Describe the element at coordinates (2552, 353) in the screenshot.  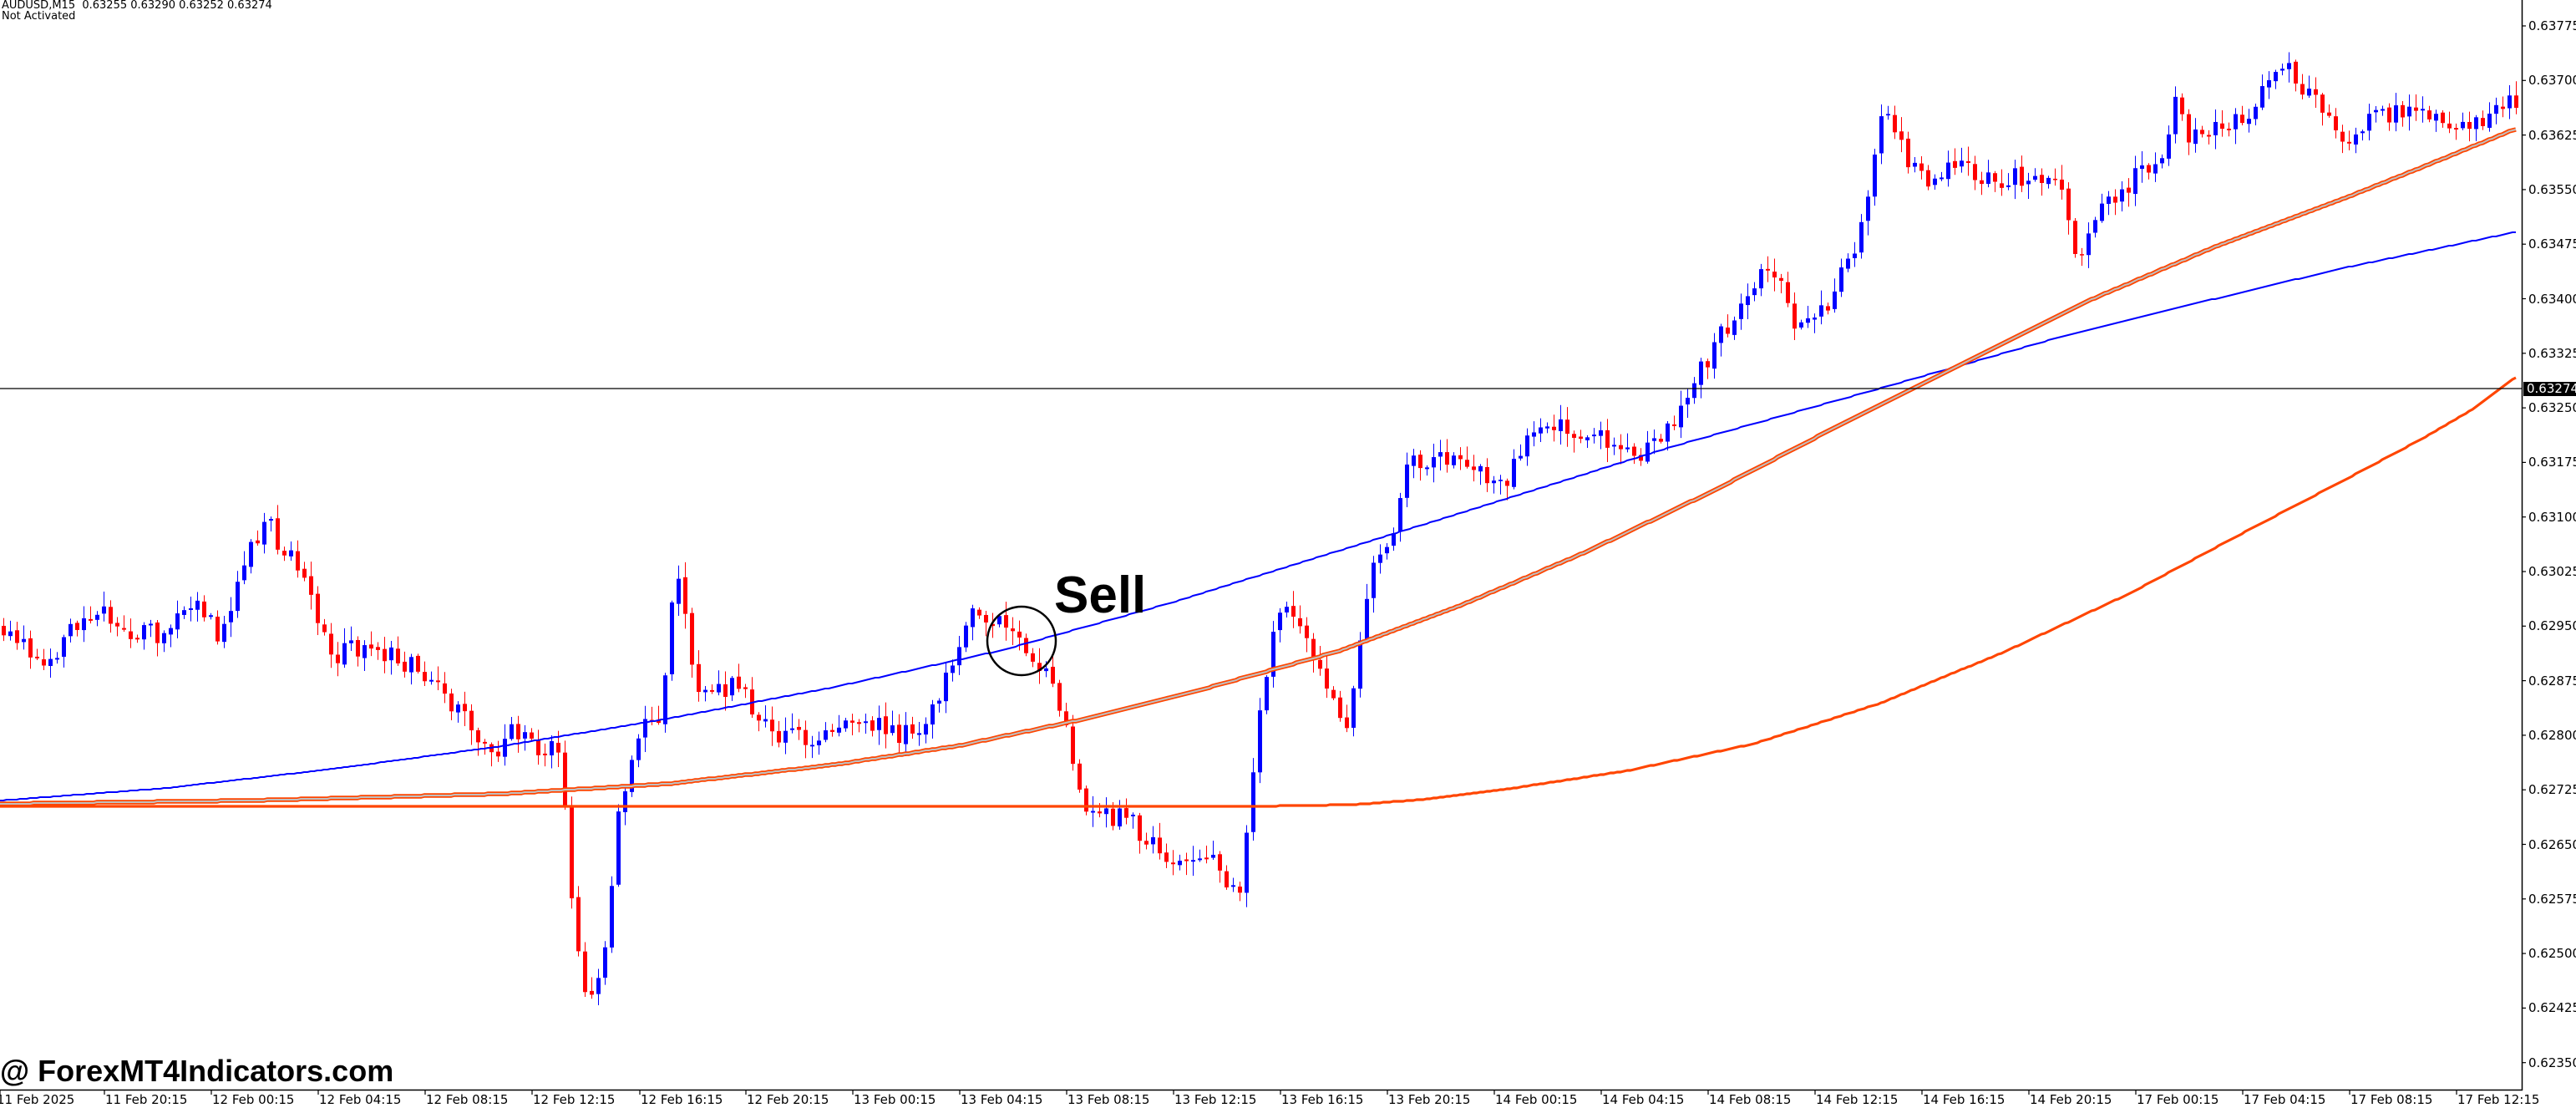
I see `price-tick-label: 0.63325` at that location.